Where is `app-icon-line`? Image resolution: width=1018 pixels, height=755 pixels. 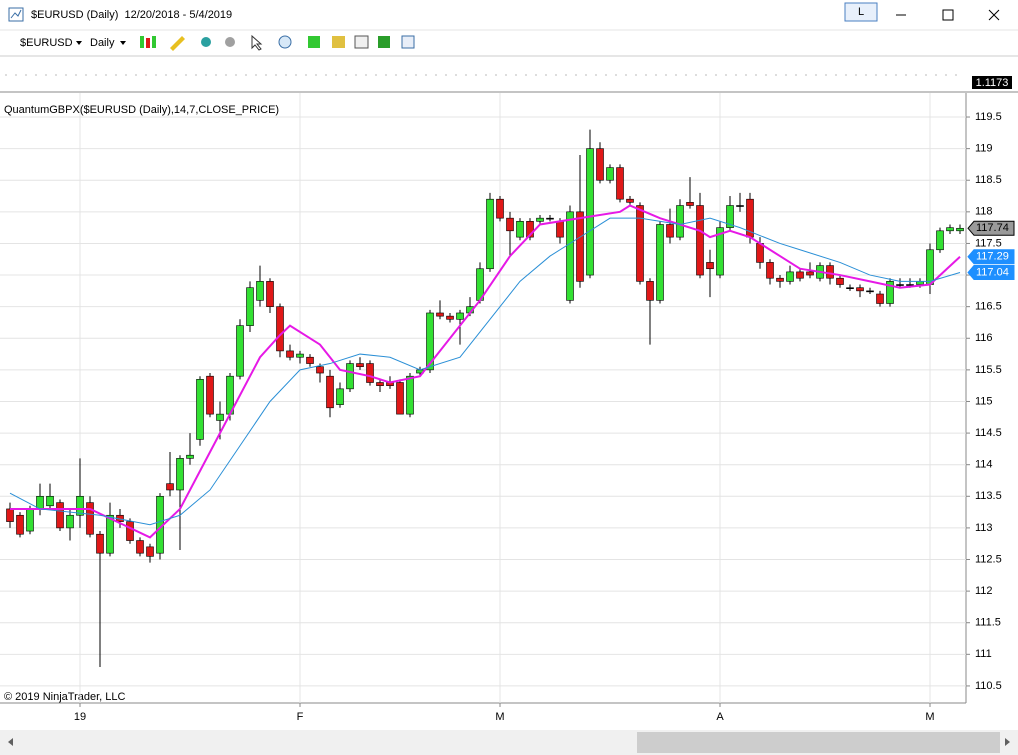
app-icon-line is located at coordinates (16, 14).